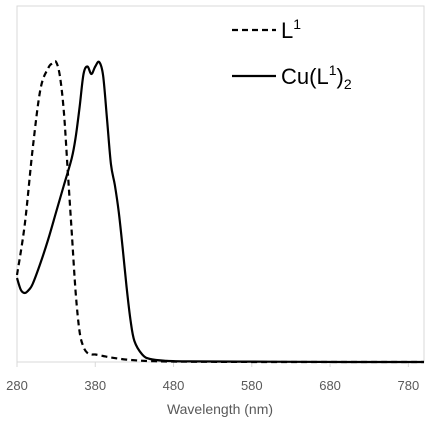 This screenshot has height=422, width=428. What do you see at coordinates (220, 409) in the screenshot?
I see `x-axis-title: Wavelength (nm)` at bounding box center [220, 409].